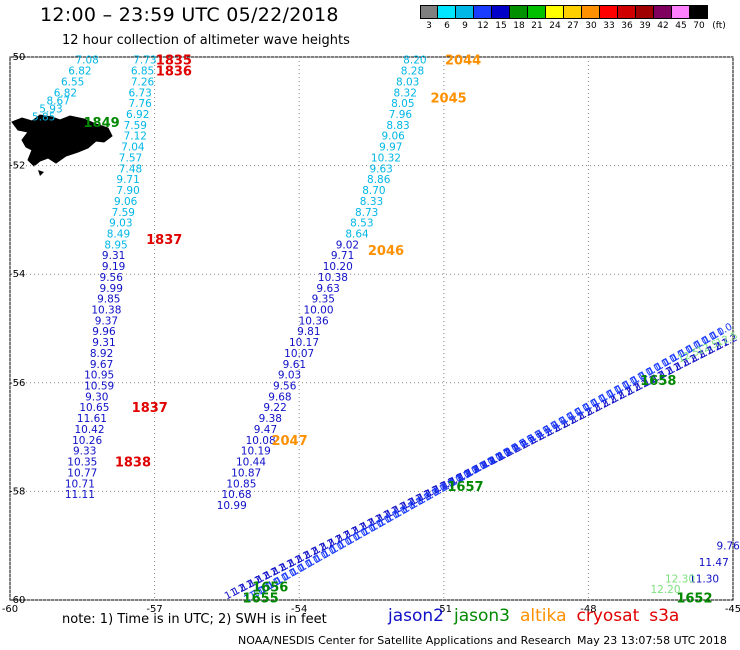 Image resolution: width=740 pixels, height=650 pixels. Describe the element at coordinates (465, 26) in the screenshot. I see `color-scale-value: 9` at that location.